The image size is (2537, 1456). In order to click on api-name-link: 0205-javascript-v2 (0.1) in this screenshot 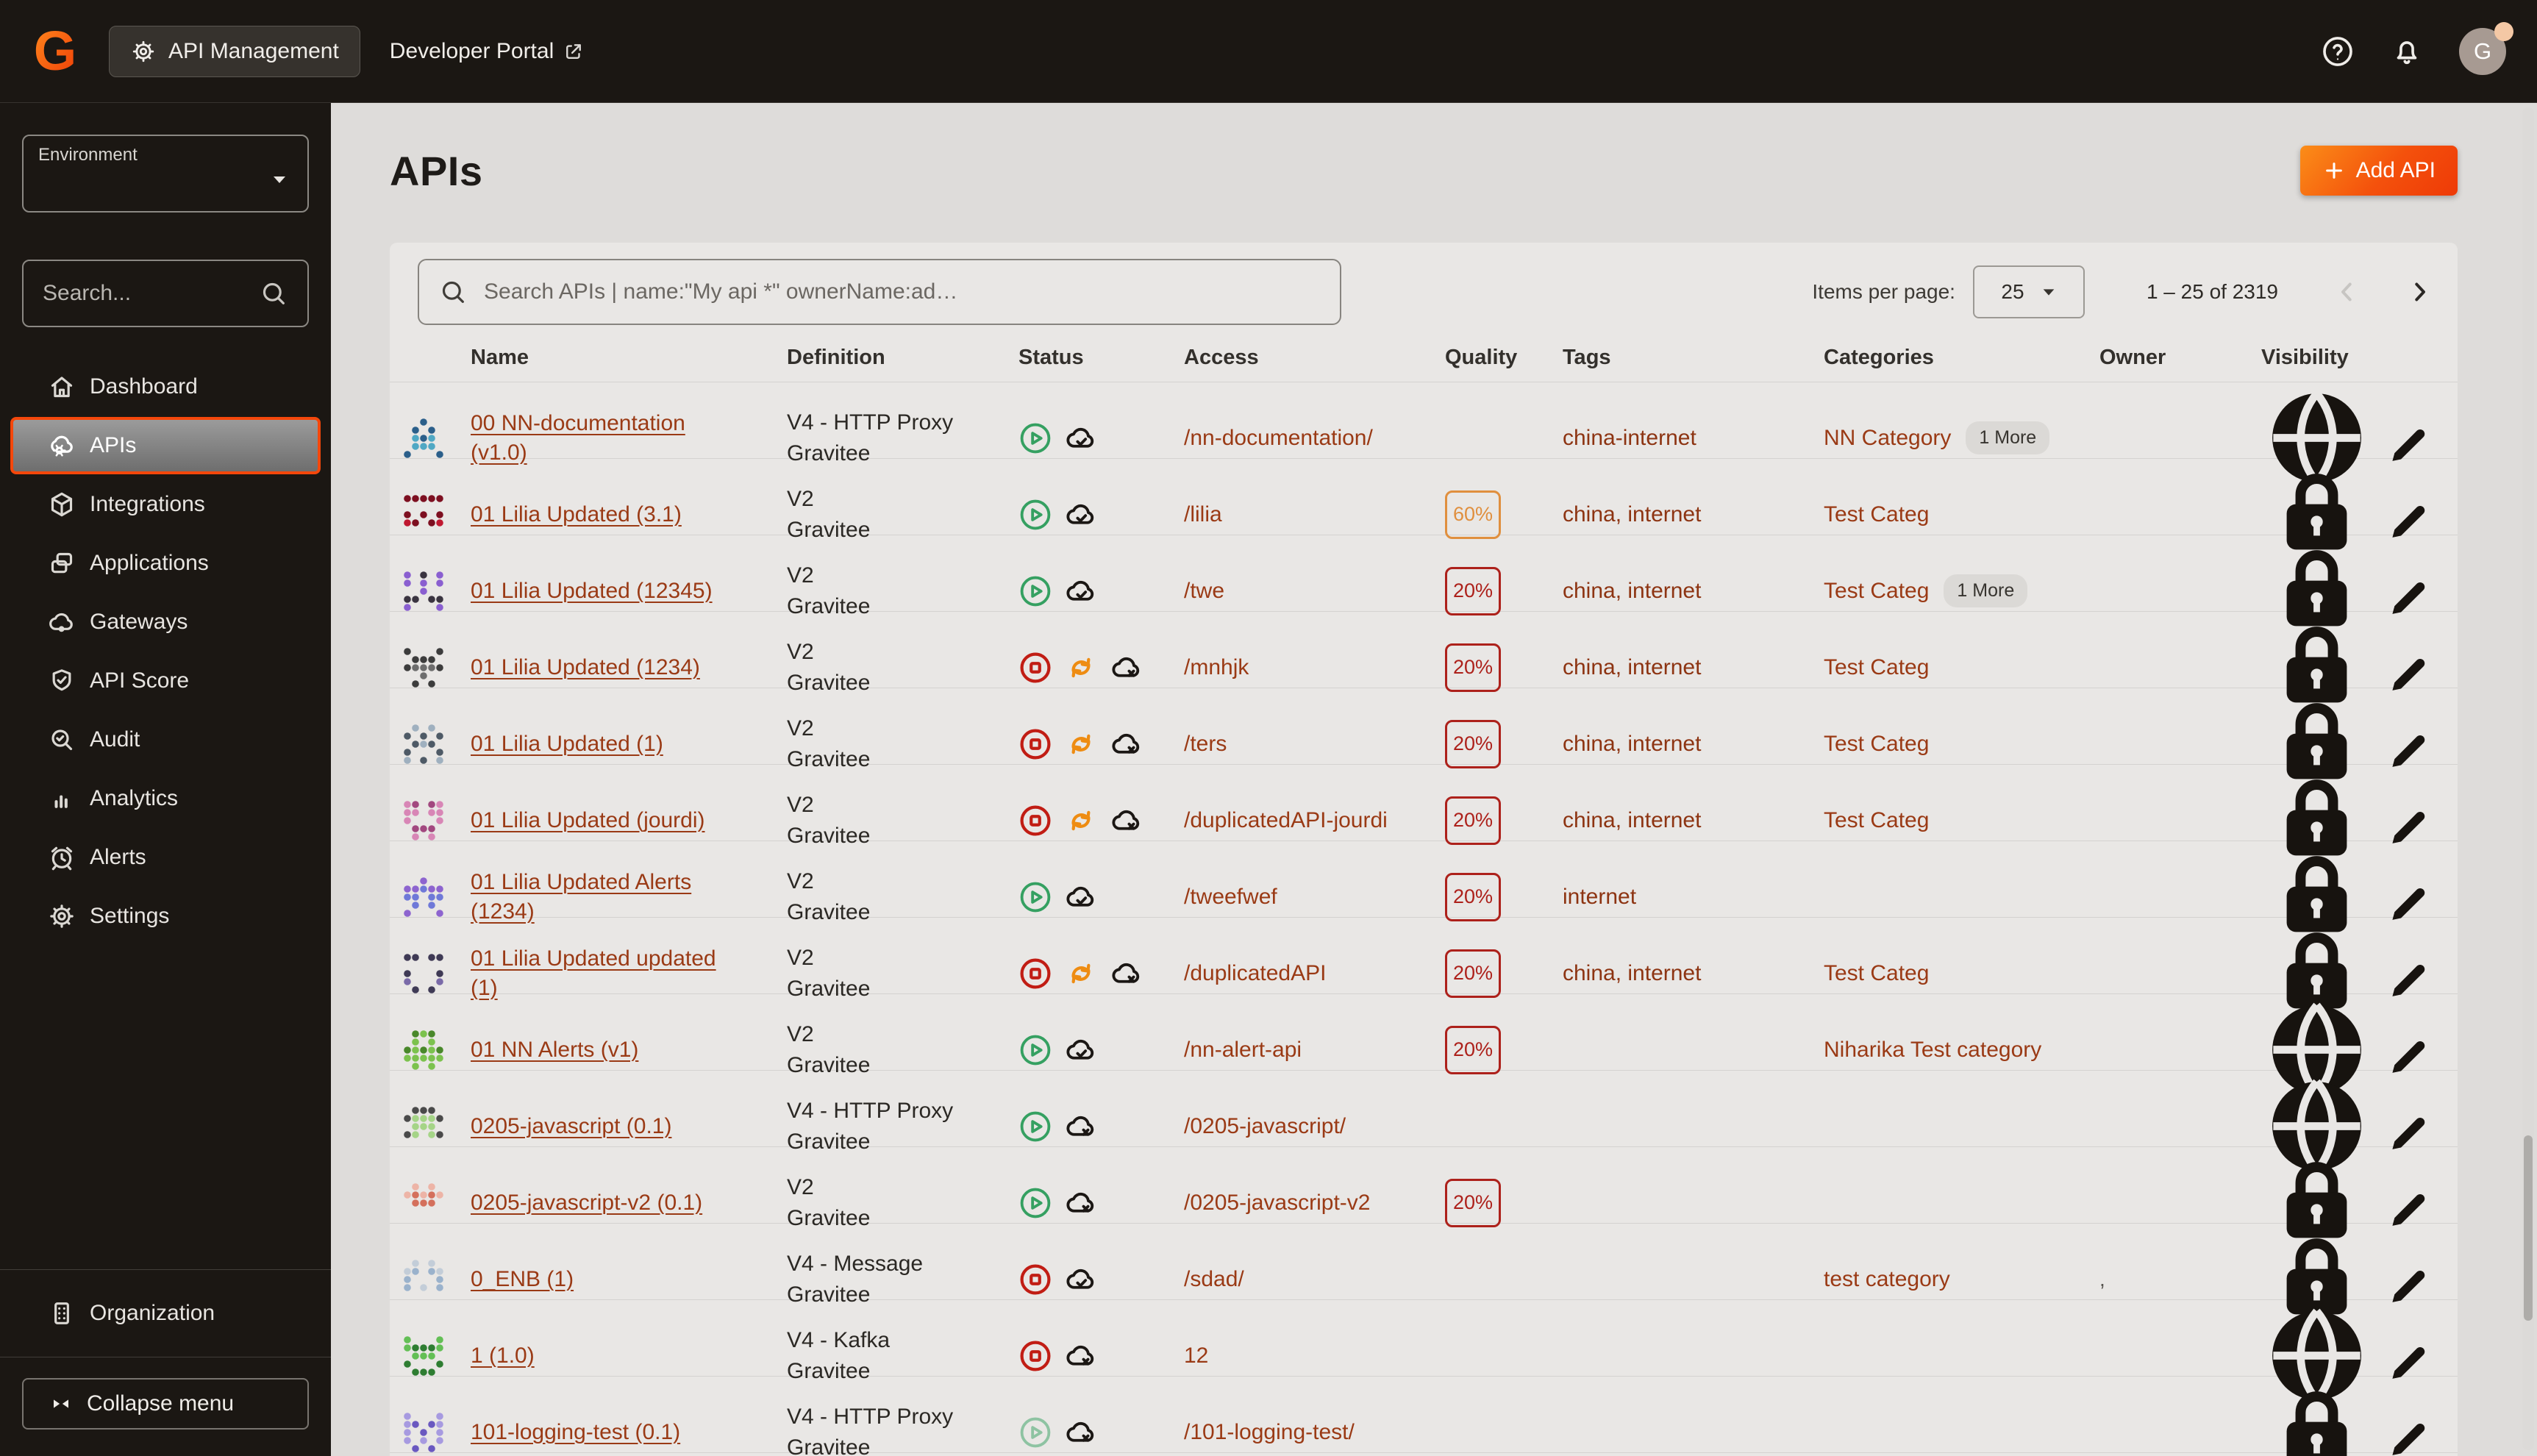, I will do `click(587, 1202)`.